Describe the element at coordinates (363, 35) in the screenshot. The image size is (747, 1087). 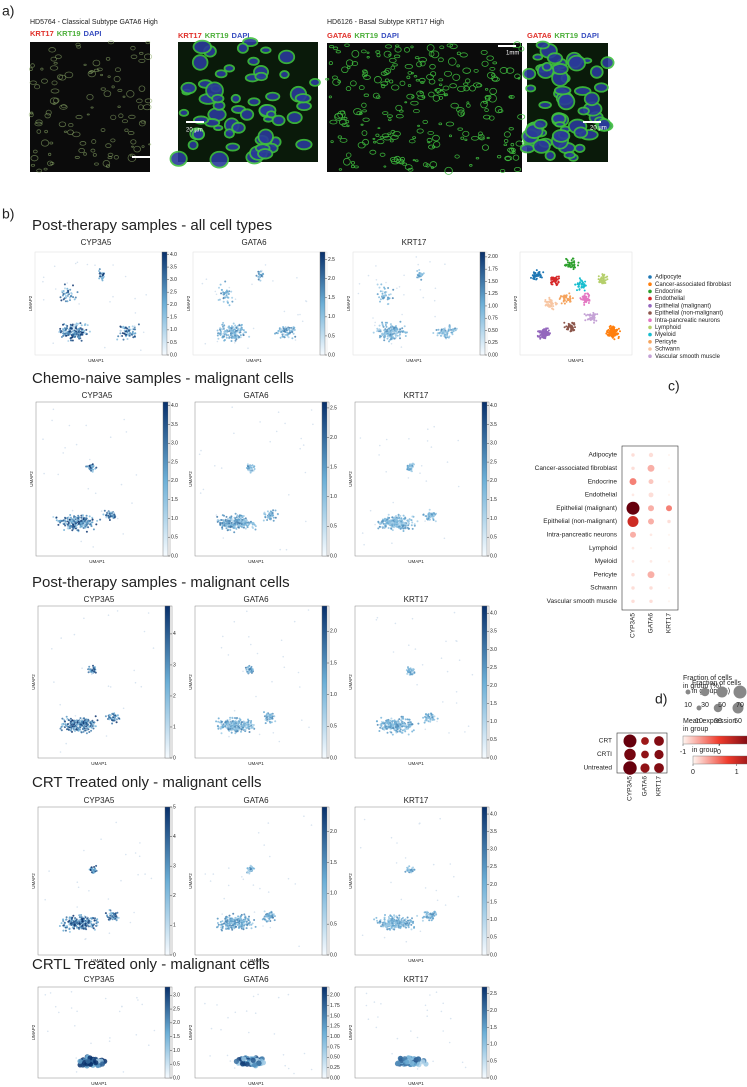
I see `stain-labels: GATA6 KRT19 DAPI` at that location.